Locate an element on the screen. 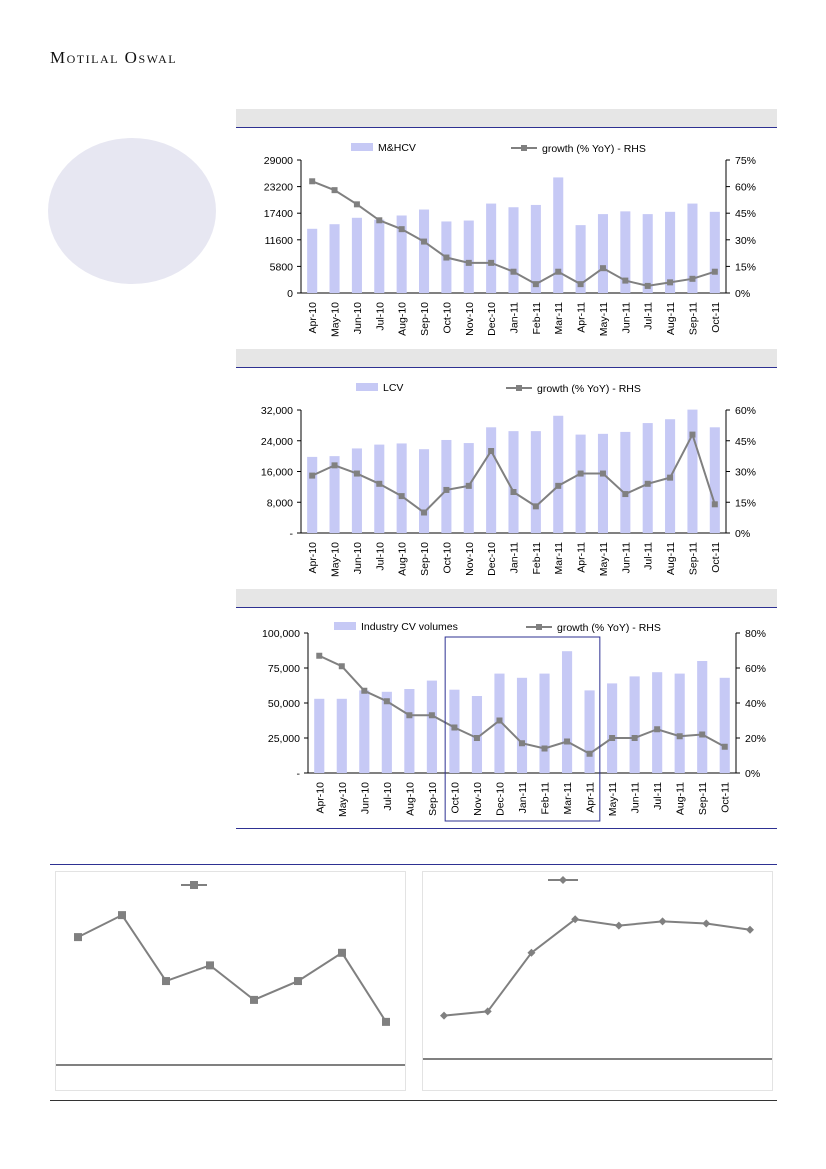  x-tick-label: Dec-10 is located at coordinates (492, 559).